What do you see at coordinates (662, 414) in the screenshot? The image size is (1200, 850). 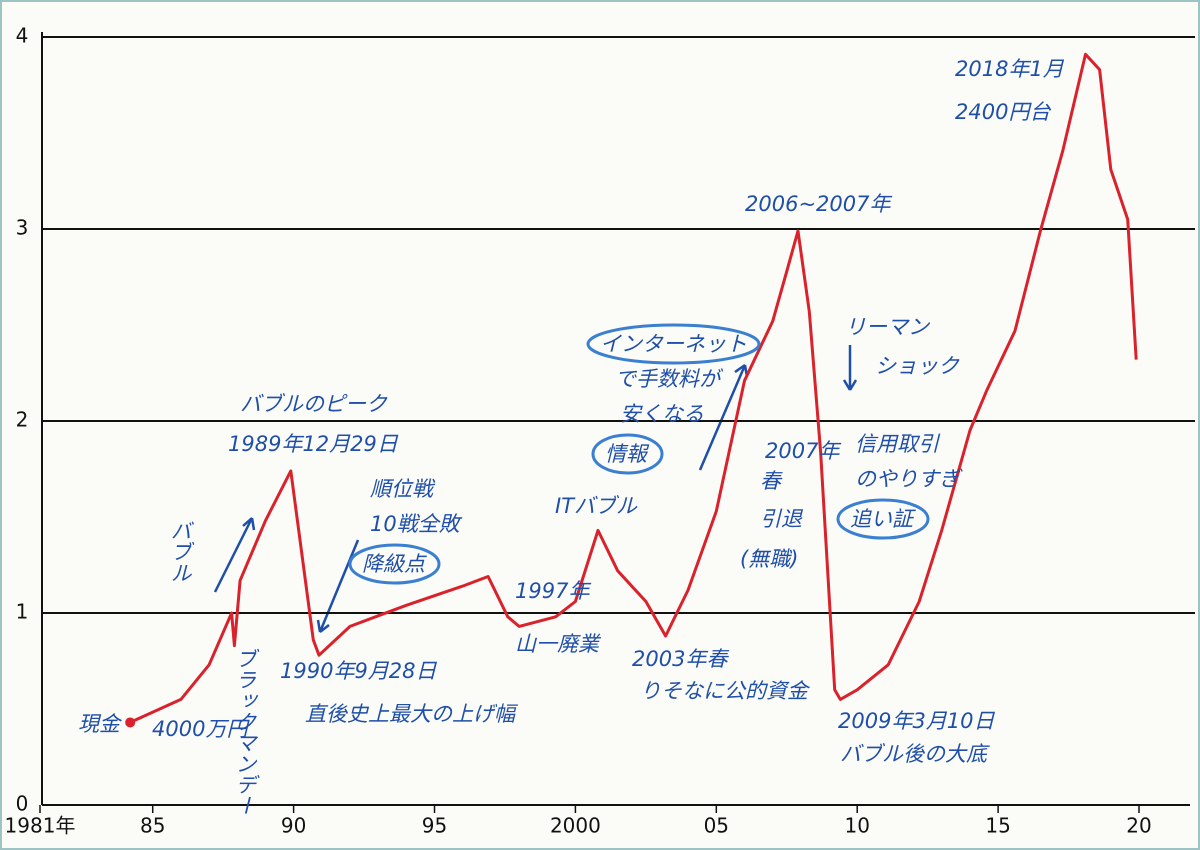 I see `annotation: 安くなる` at bounding box center [662, 414].